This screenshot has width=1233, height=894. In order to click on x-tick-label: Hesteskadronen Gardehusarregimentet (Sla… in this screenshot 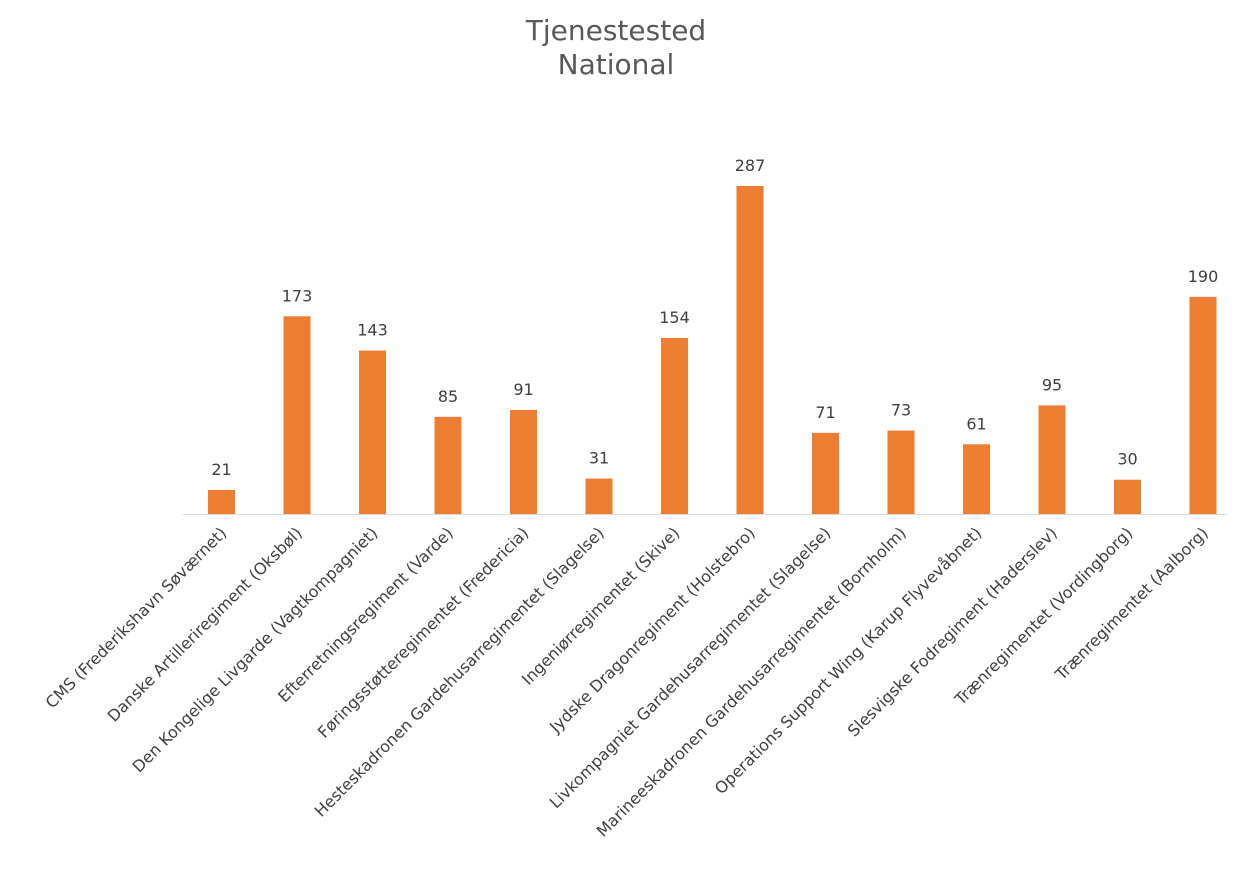, I will do `click(459, 671)`.